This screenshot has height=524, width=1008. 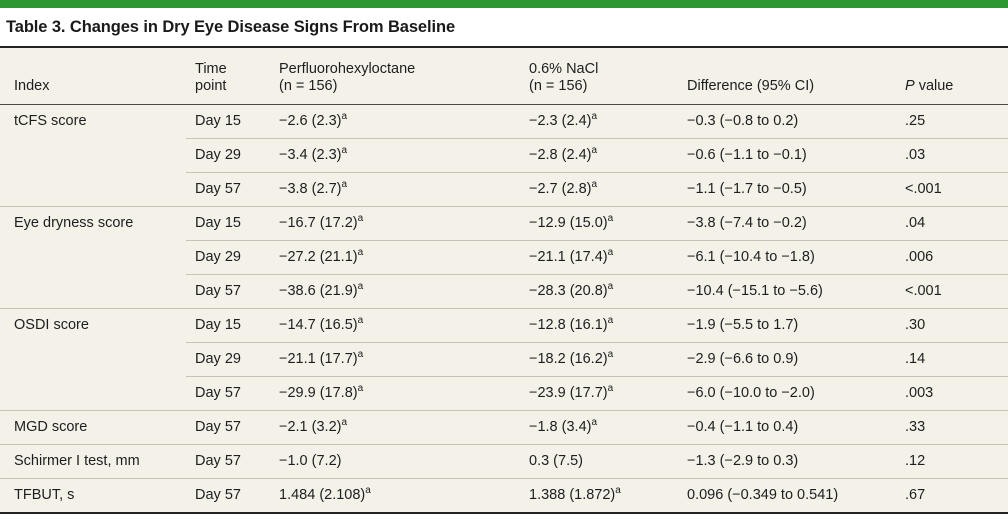 What do you see at coordinates (395, 359) in the screenshot?
I see `cell-drug-value: −21.1 (17.7)a` at bounding box center [395, 359].